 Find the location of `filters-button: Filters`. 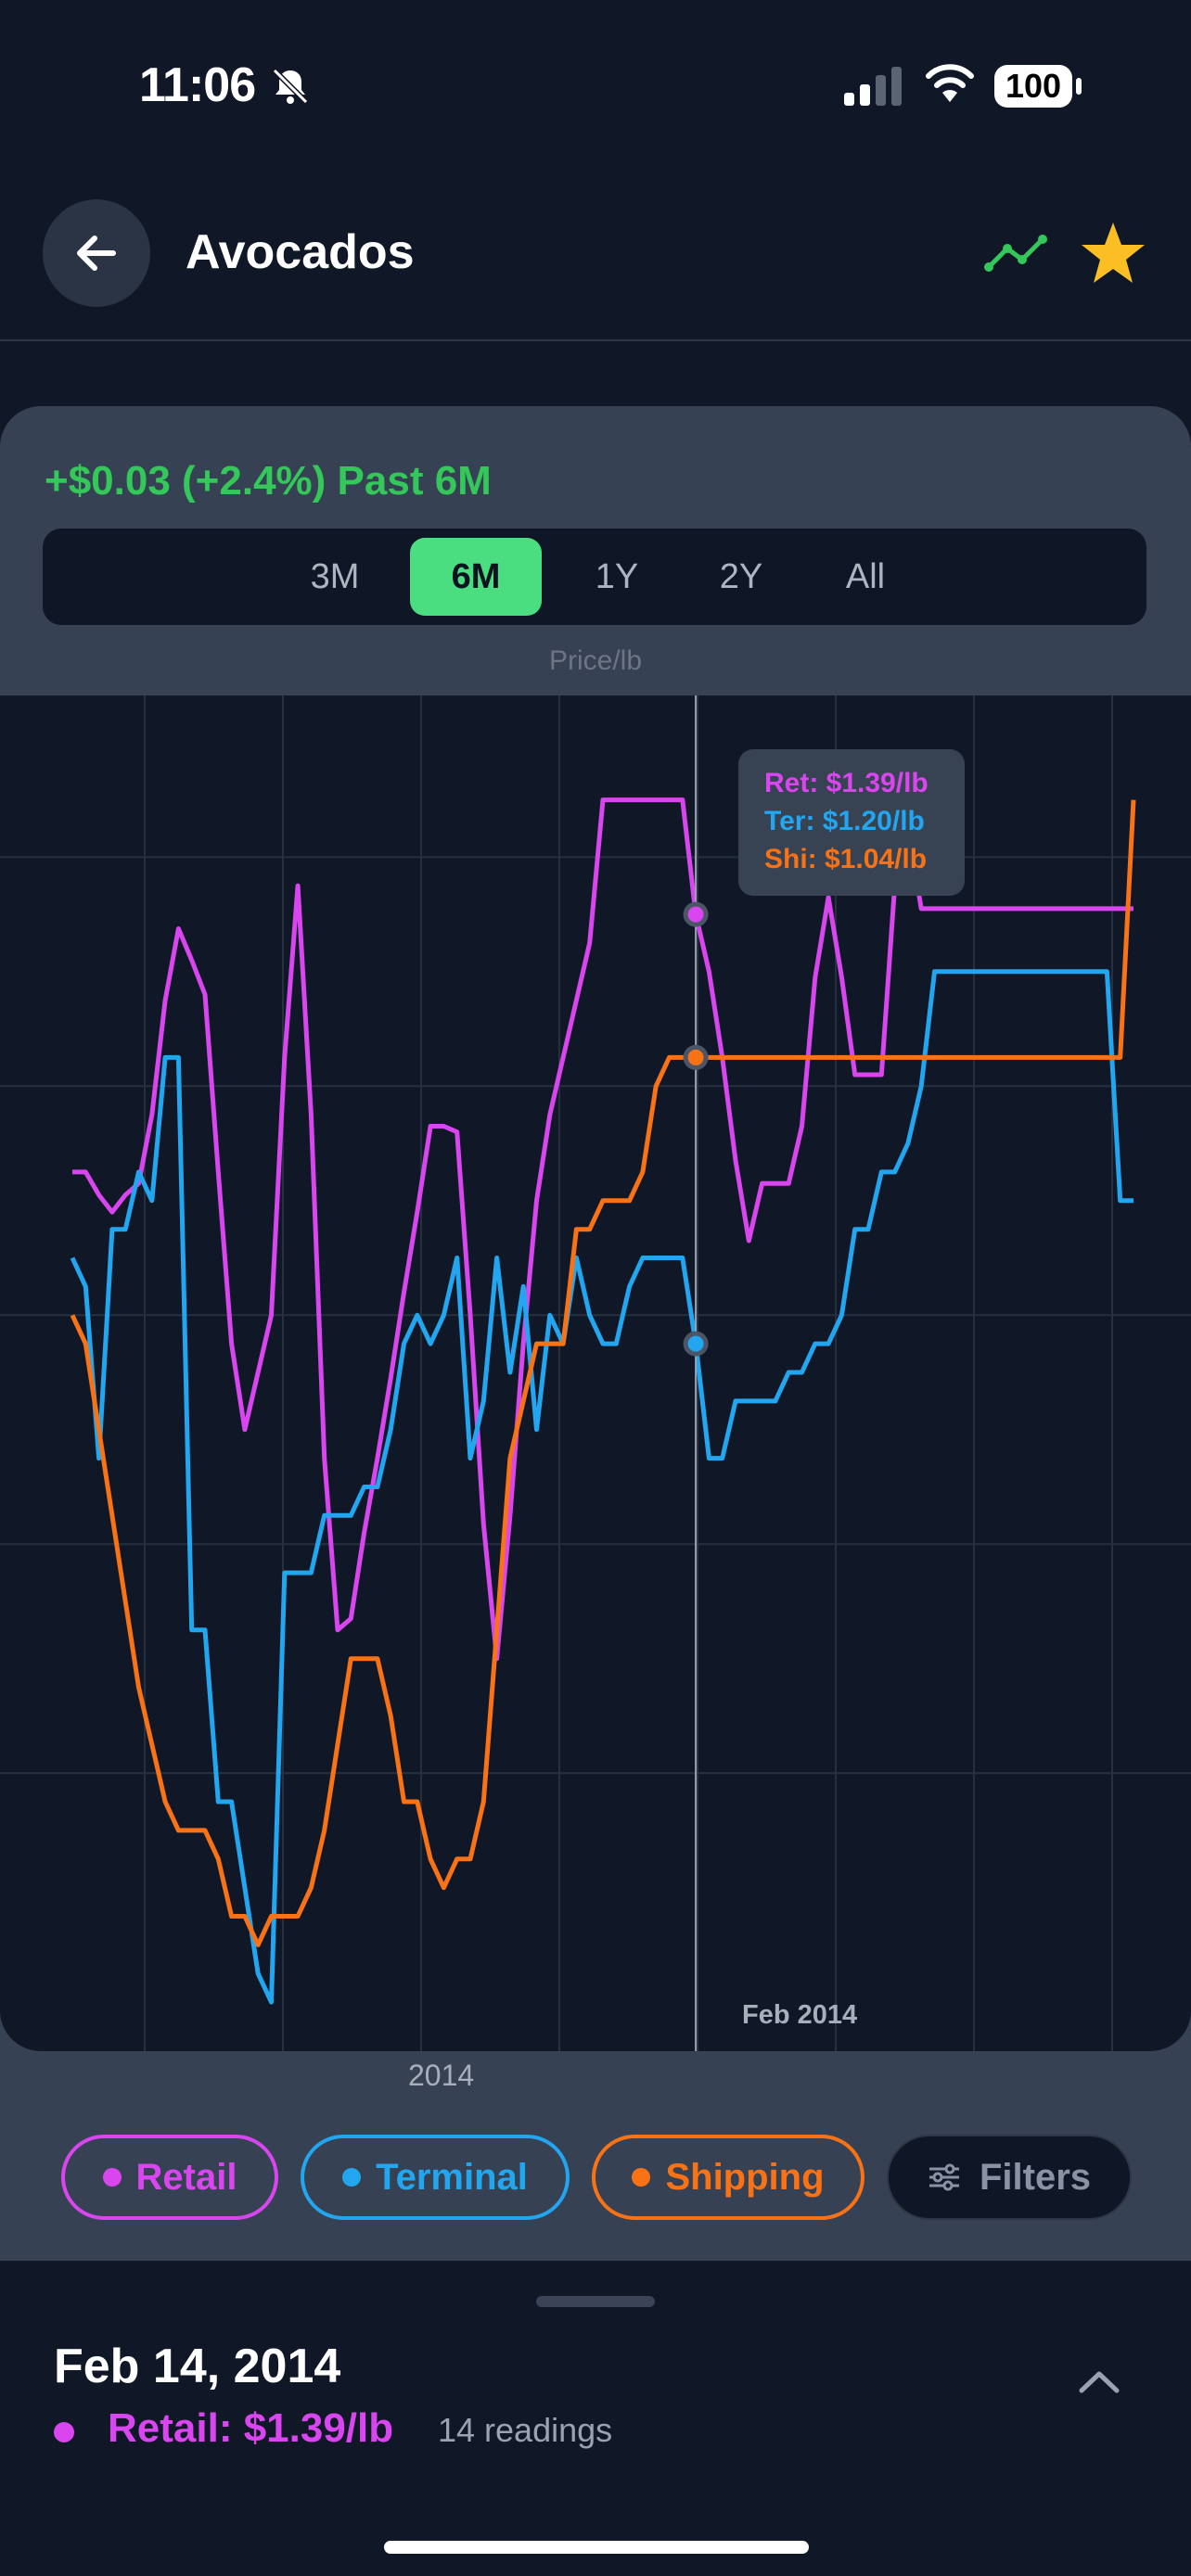

filters-button: Filters is located at coordinates (1010, 2178).